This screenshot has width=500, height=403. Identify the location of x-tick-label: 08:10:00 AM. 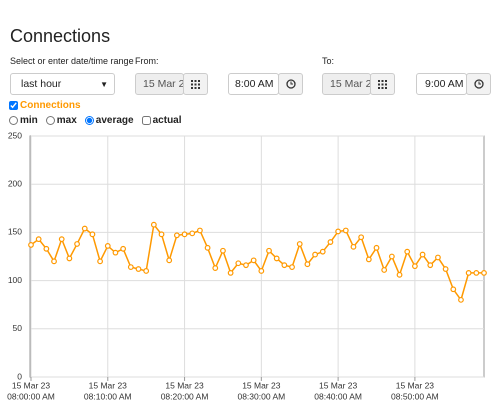
(108, 396).